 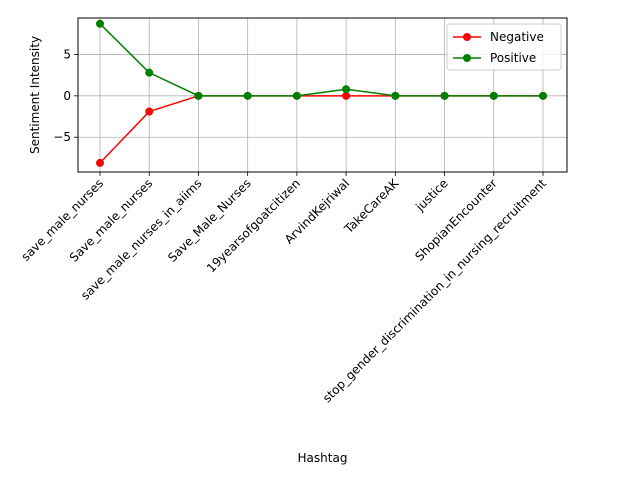 I want to click on legend-positive-label: Positive, so click(x=513, y=58).